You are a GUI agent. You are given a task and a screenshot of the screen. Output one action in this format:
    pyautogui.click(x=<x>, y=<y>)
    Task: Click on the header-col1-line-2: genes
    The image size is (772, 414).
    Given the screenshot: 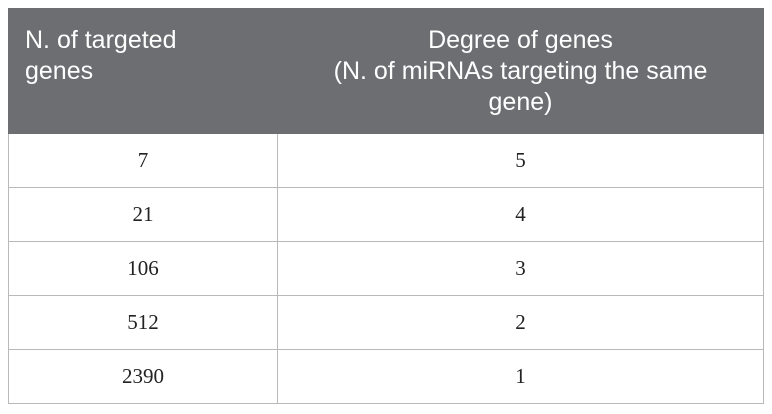 What is the action you would take?
    pyautogui.click(x=59, y=71)
    